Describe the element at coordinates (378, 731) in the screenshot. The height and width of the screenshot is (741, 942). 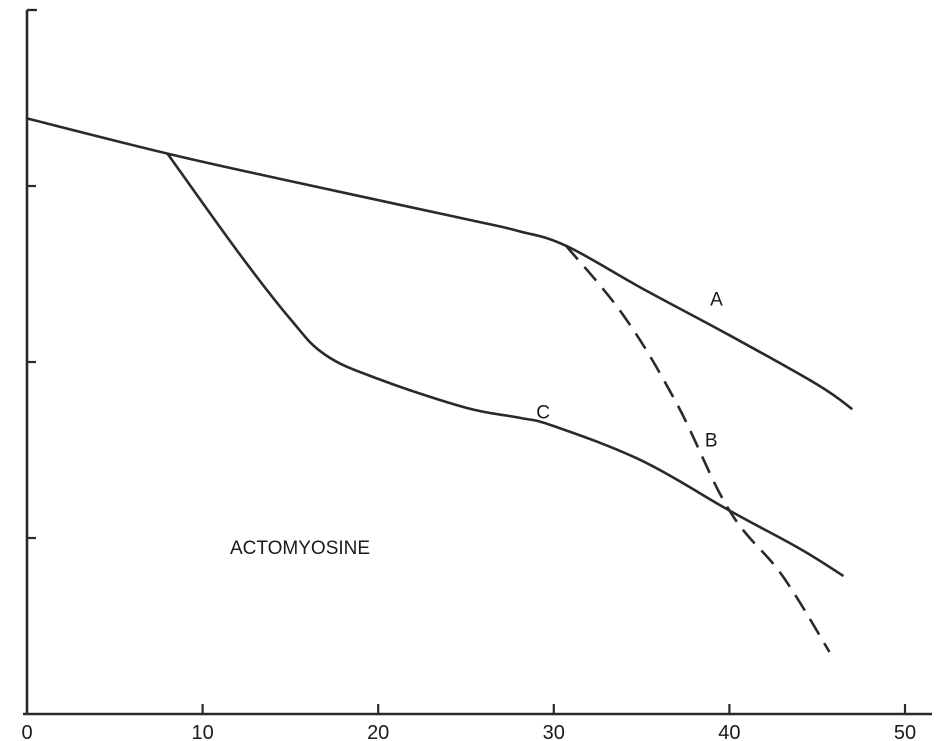
I see `x-tick-label-2: 20` at that location.